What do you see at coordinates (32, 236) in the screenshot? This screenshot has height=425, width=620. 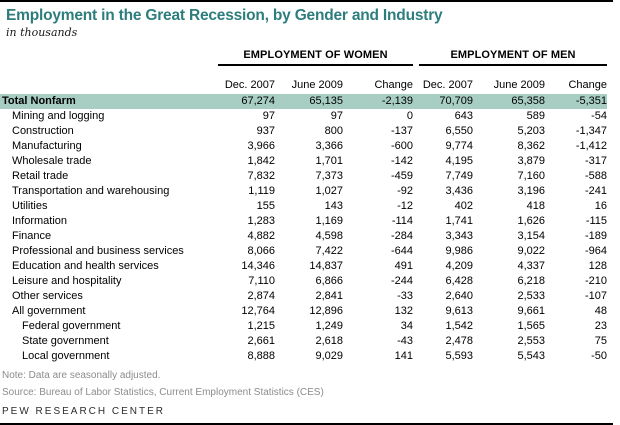 I see `row-label: Finance` at bounding box center [32, 236].